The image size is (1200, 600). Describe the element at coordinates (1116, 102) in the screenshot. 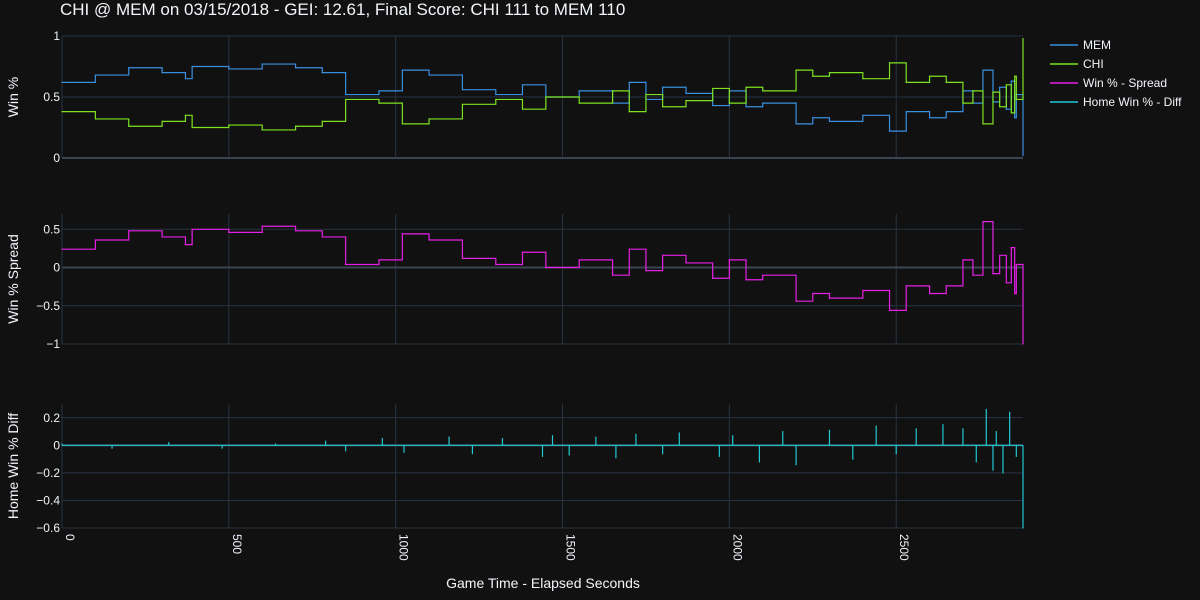

I see `legend-item-home-win-diff: Home Win % - Diff` at that location.